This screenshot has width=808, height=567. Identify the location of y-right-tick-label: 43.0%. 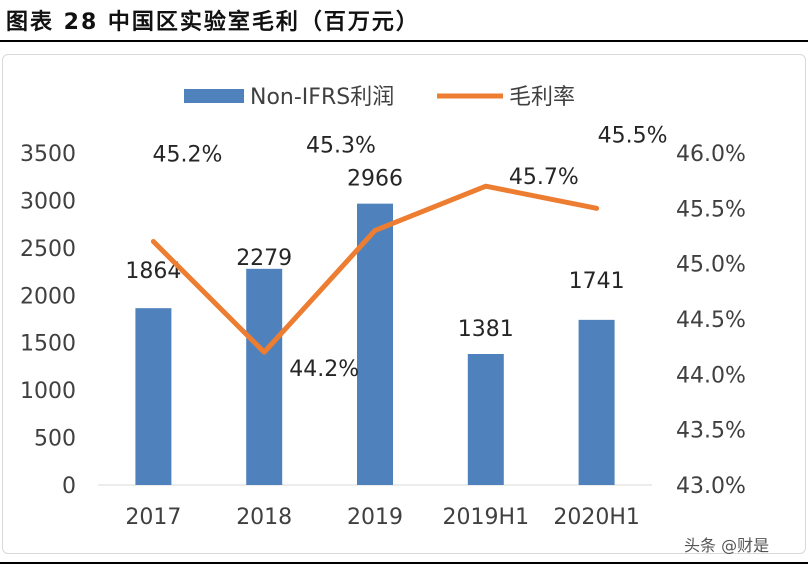
(711, 486).